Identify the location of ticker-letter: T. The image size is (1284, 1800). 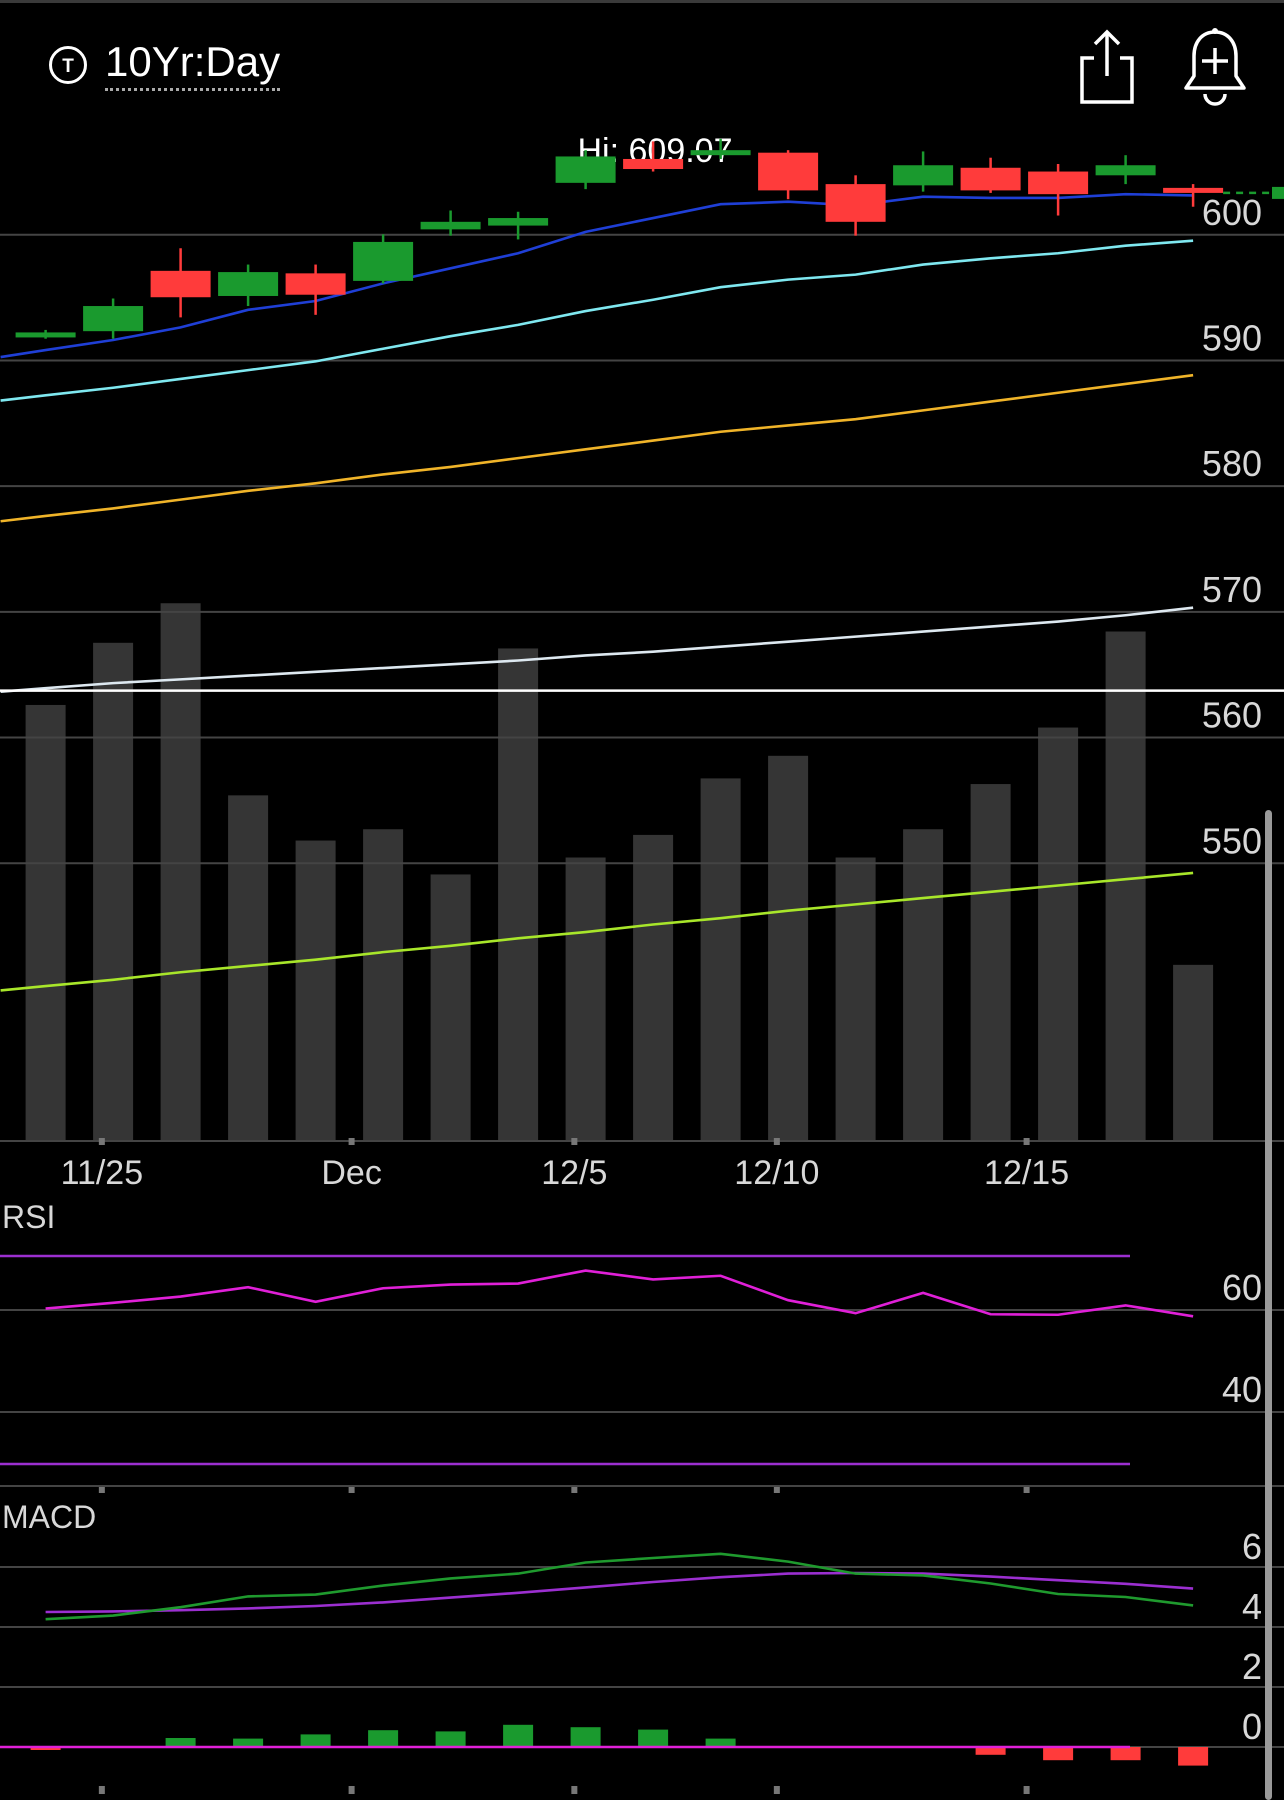
(68, 66).